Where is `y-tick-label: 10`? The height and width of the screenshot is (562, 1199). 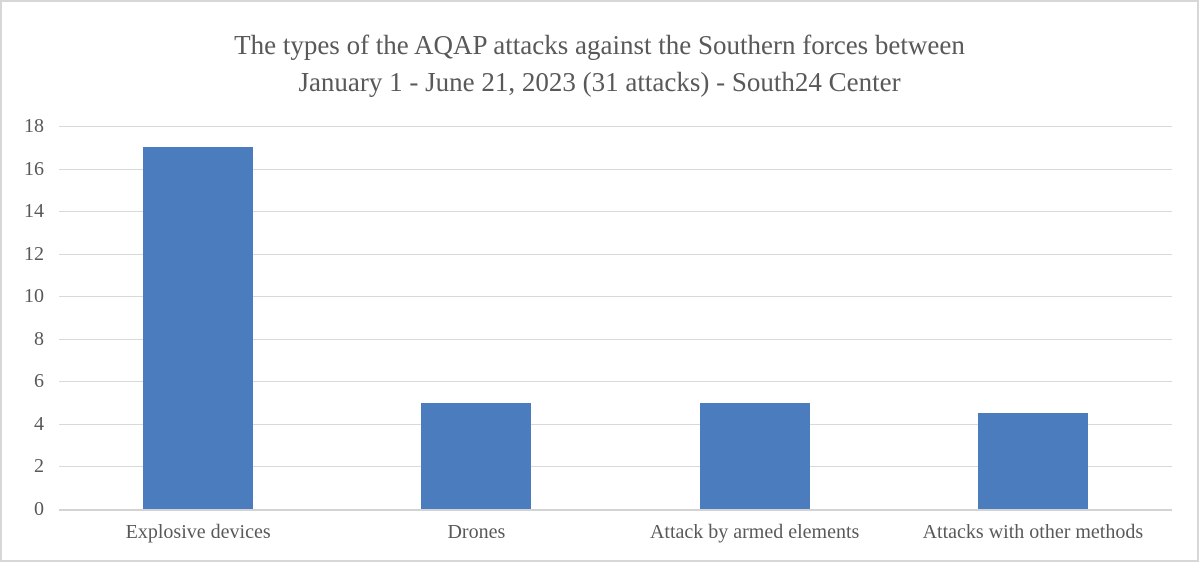
y-tick-label: 10 is located at coordinates (34, 296).